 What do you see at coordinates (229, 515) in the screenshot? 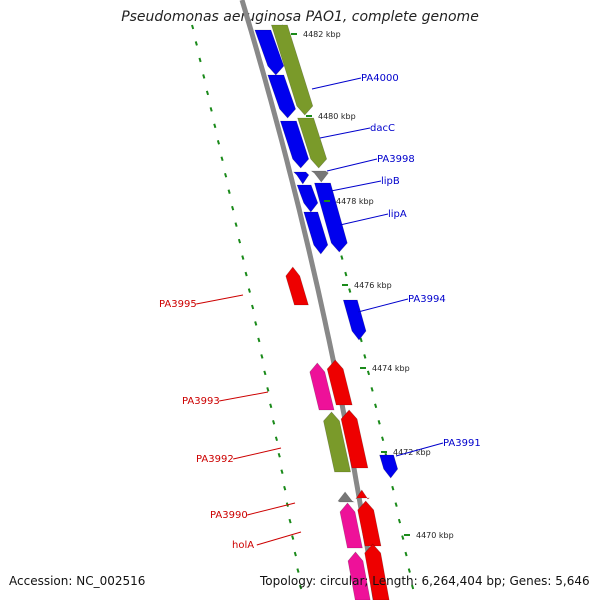
I see `gene-label: PA3990` at bounding box center [229, 515].